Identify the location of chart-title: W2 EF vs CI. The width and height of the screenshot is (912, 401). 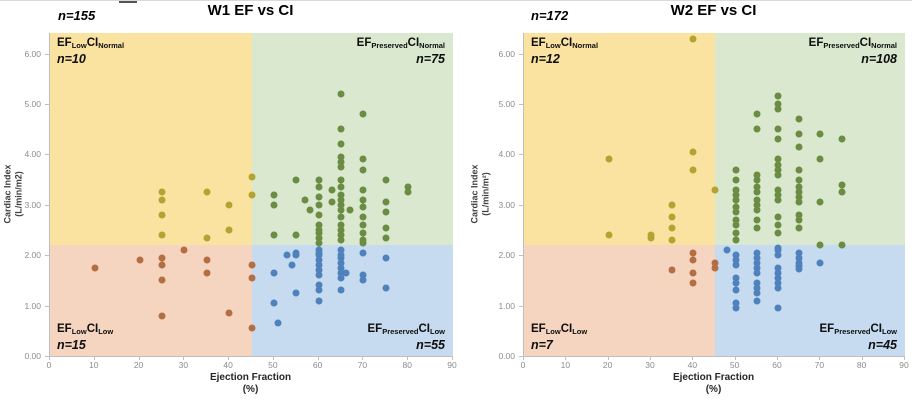
(713, 10).